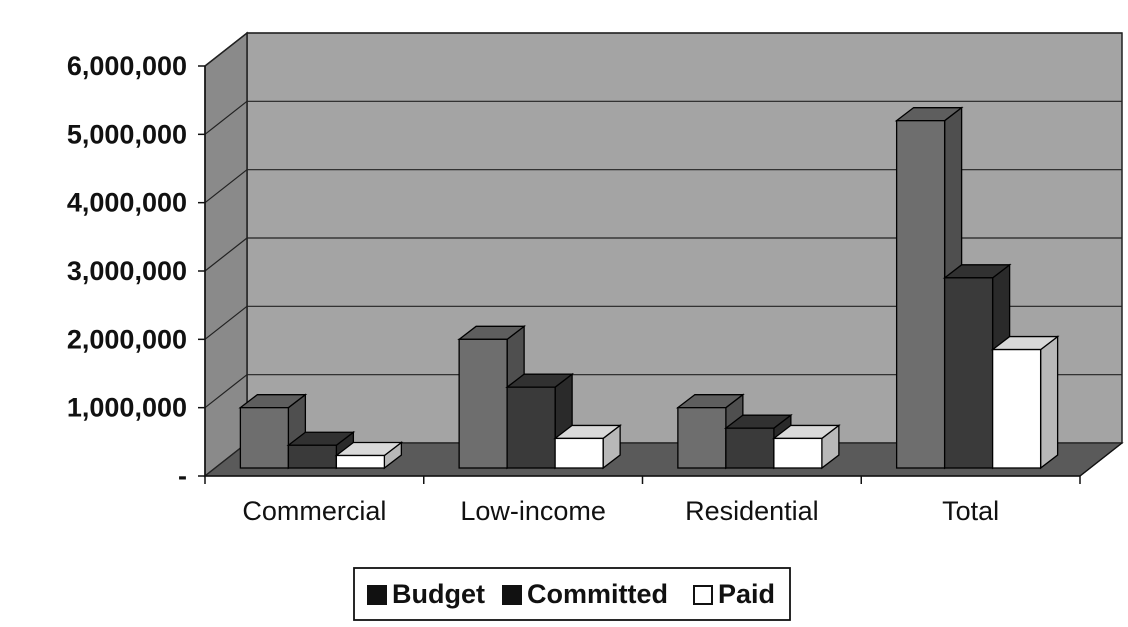 This screenshot has width=1128, height=627. I want to click on x-tick-label: Residential, so click(752, 511).